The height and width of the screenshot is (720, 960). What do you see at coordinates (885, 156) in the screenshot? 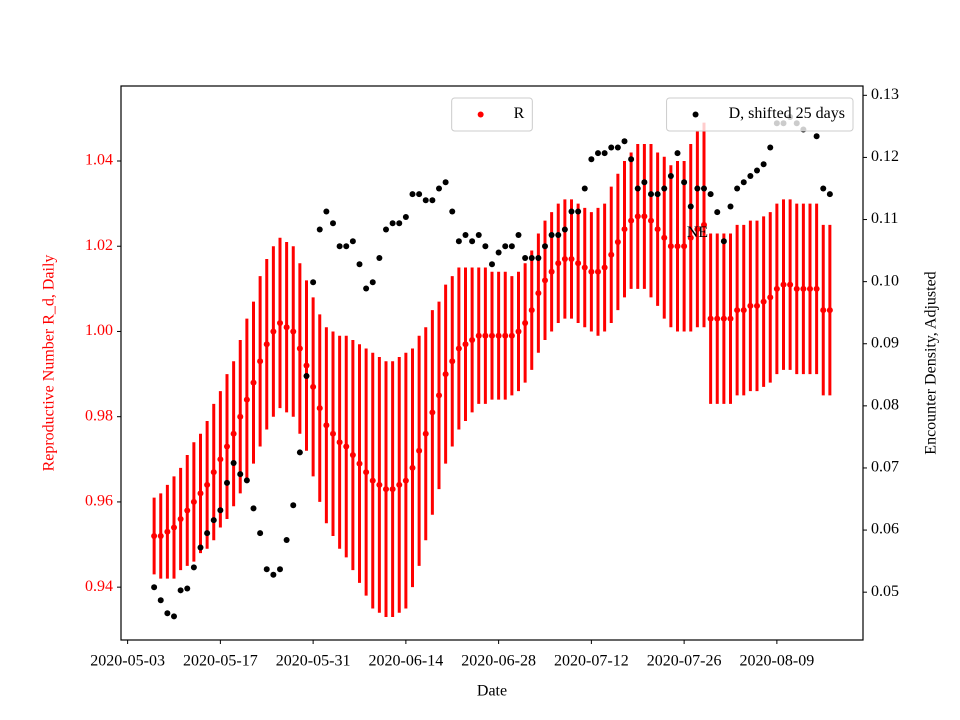
I see `y2-tick-label: 0.12` at bounding box center [885, 156].